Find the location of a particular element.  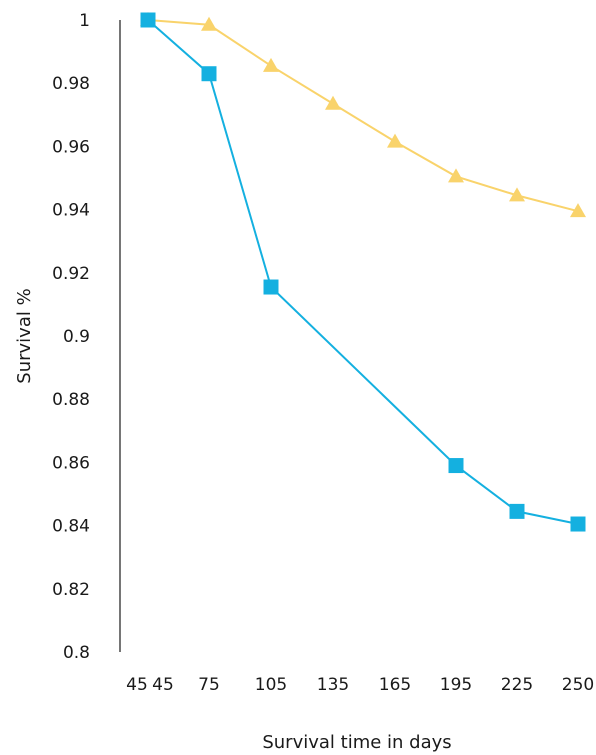

x-axis-label: Survival time in days is located at coordinates (356, 742).